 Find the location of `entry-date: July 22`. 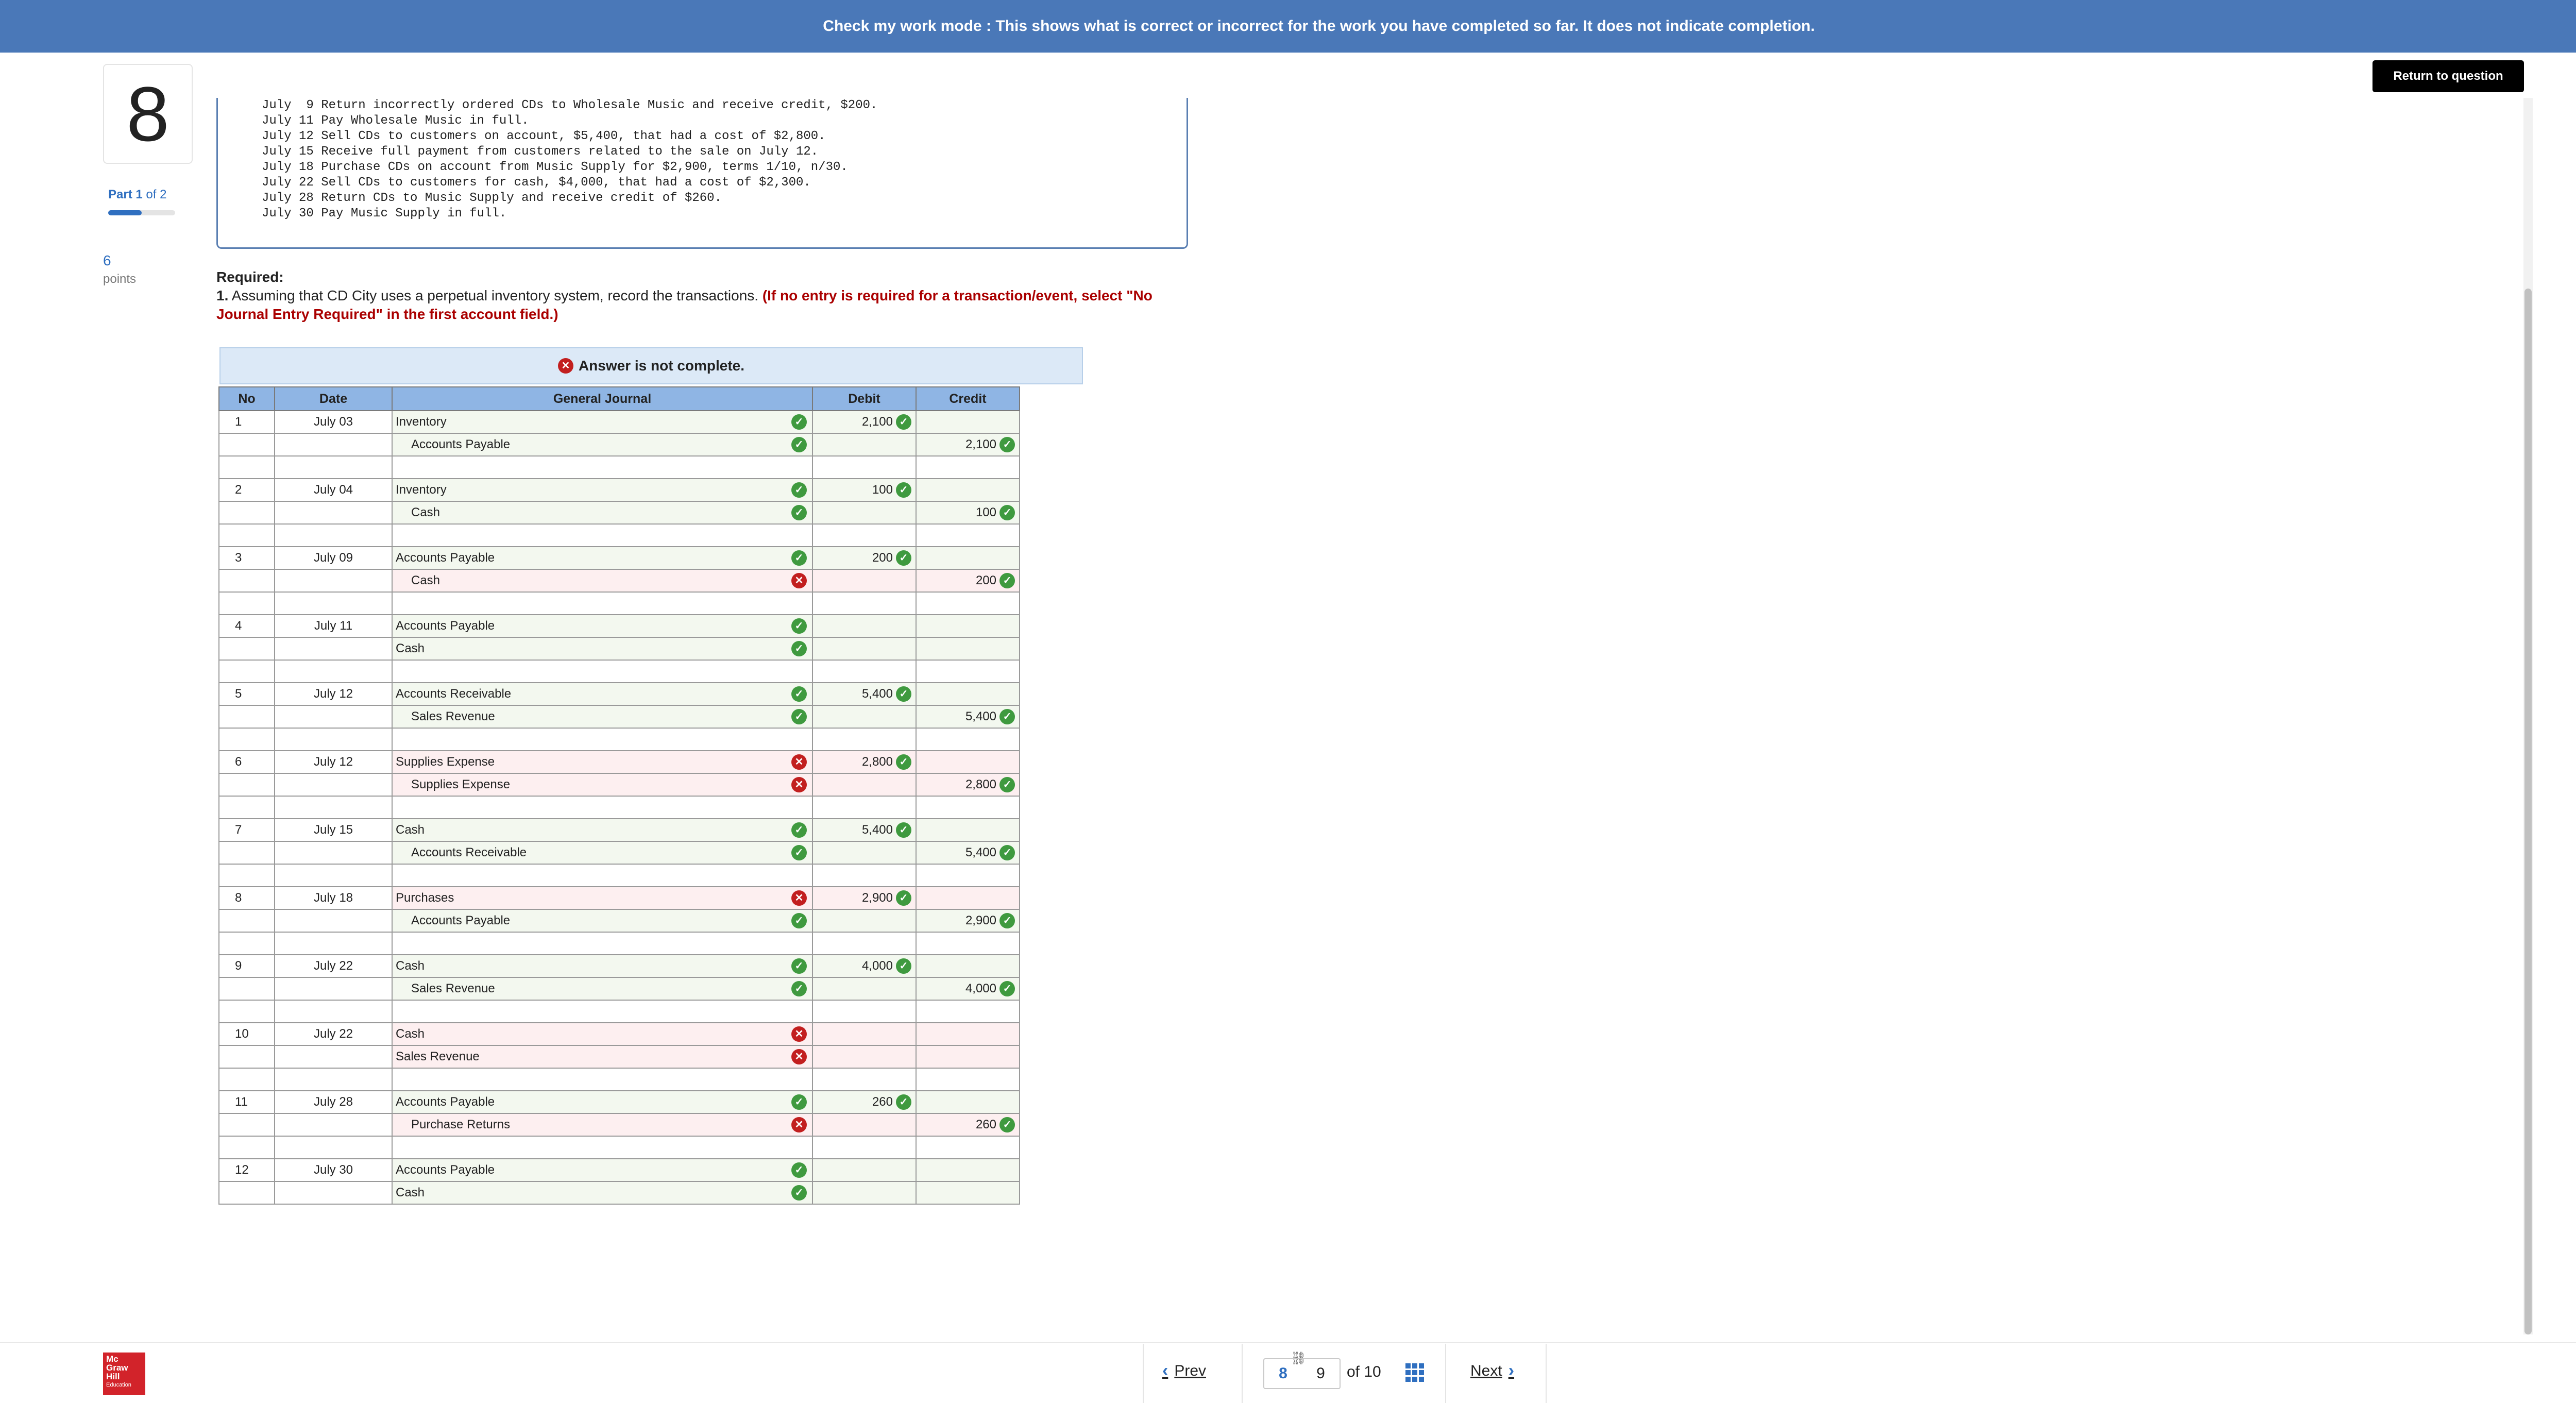

entry-date: July 22 is located at coordinates (333, 966).